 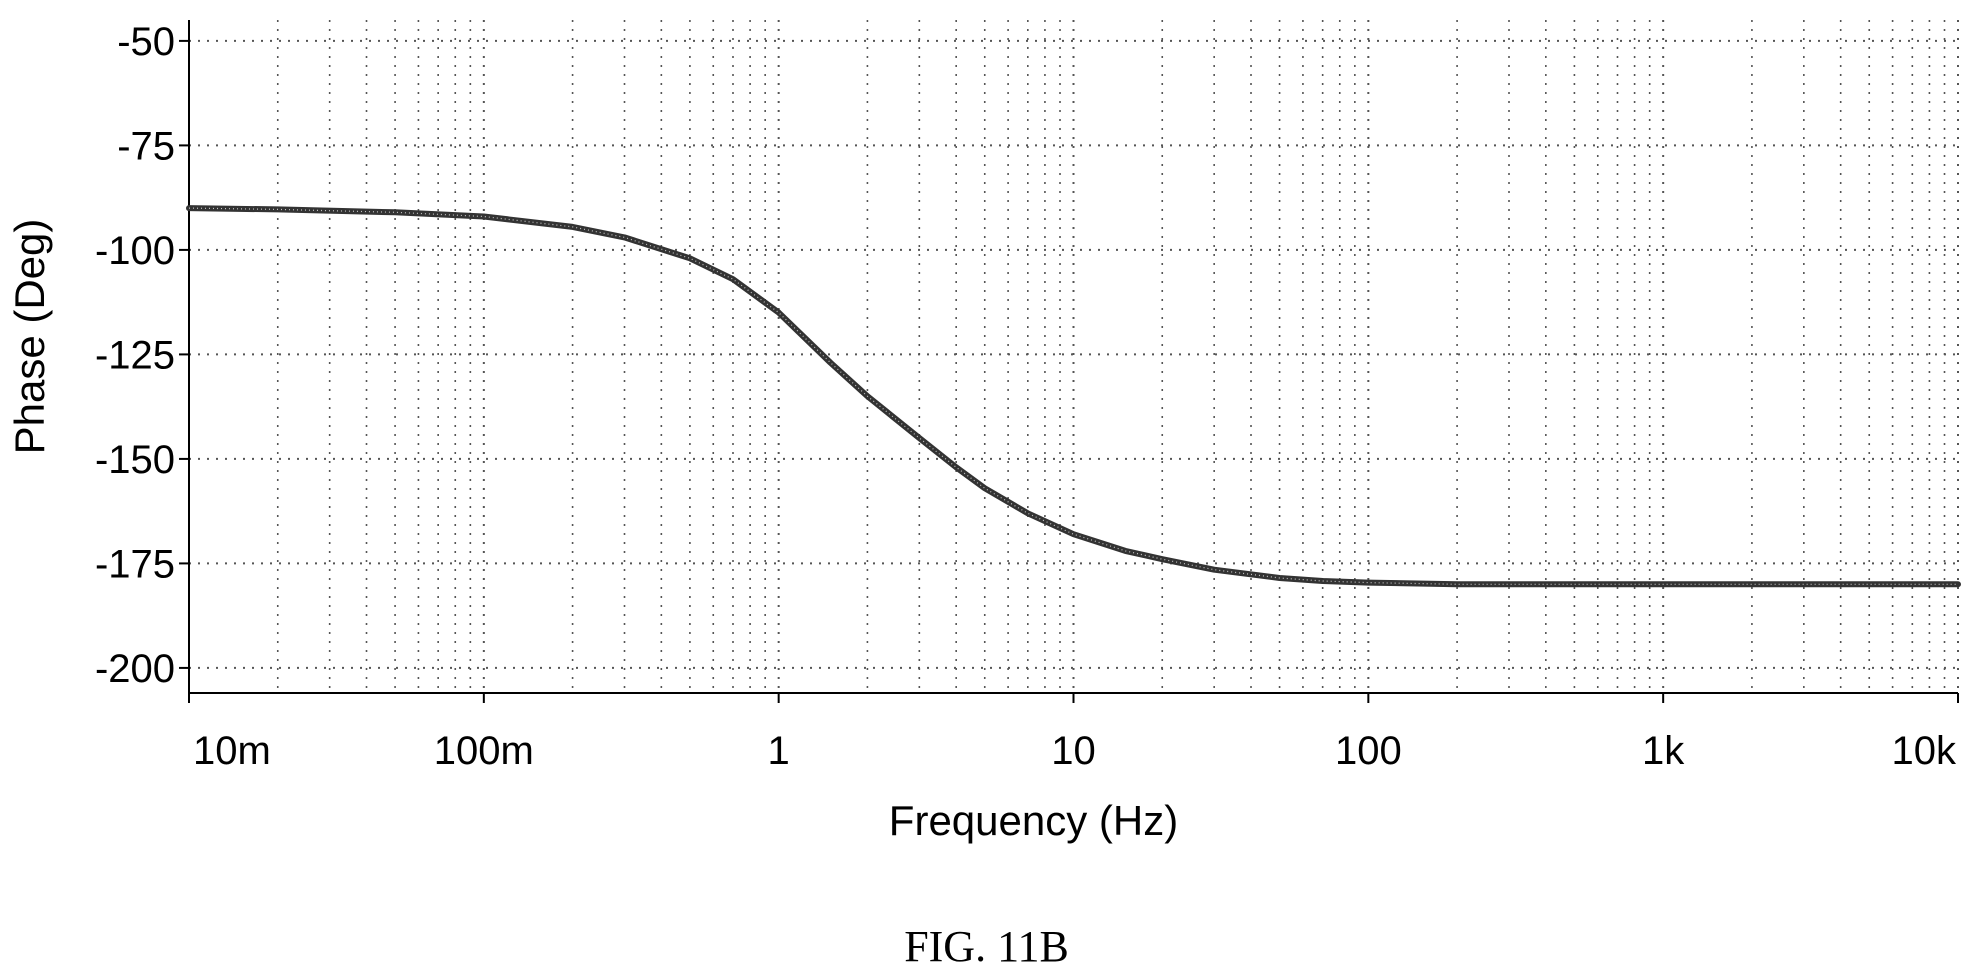 I want to click on x-tick-label: 100, so click(x=1368, y=751).